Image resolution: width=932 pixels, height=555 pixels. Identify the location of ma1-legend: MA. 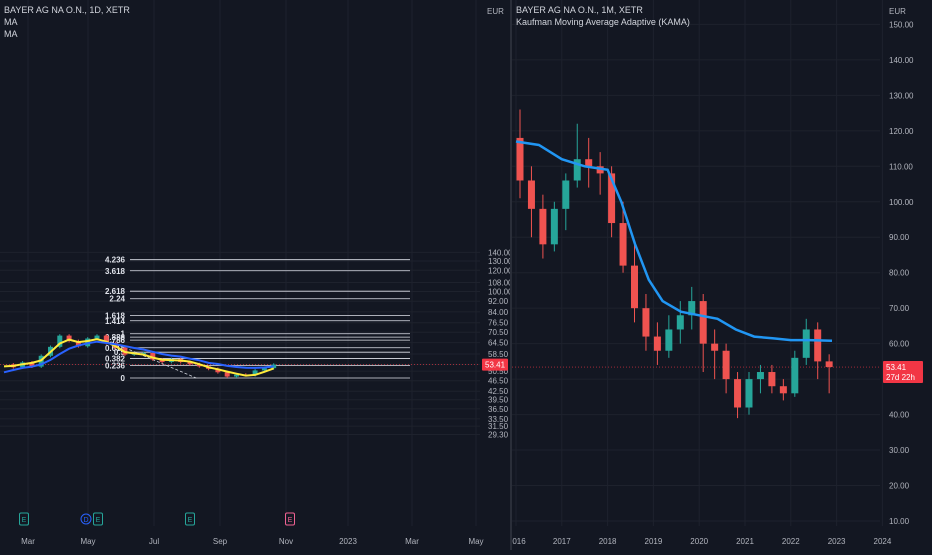
(11, 22).